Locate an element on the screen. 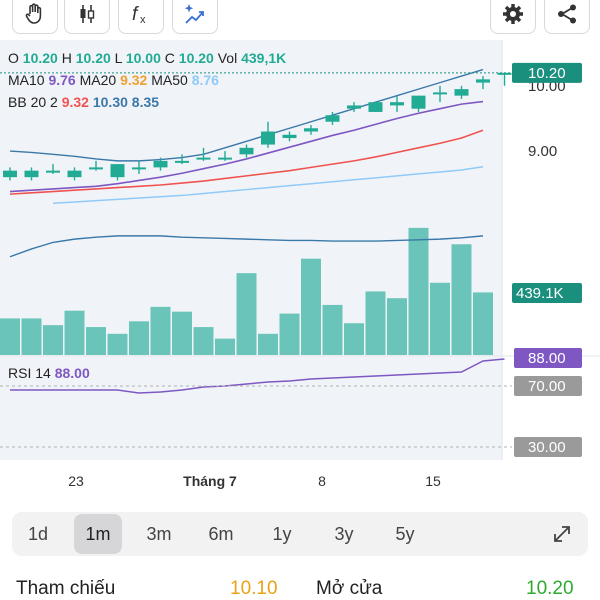 Image resolution: width=600 pixels, height=600 pixels. bb-lower-value: 8.35 is located at coordinates (145, 102).